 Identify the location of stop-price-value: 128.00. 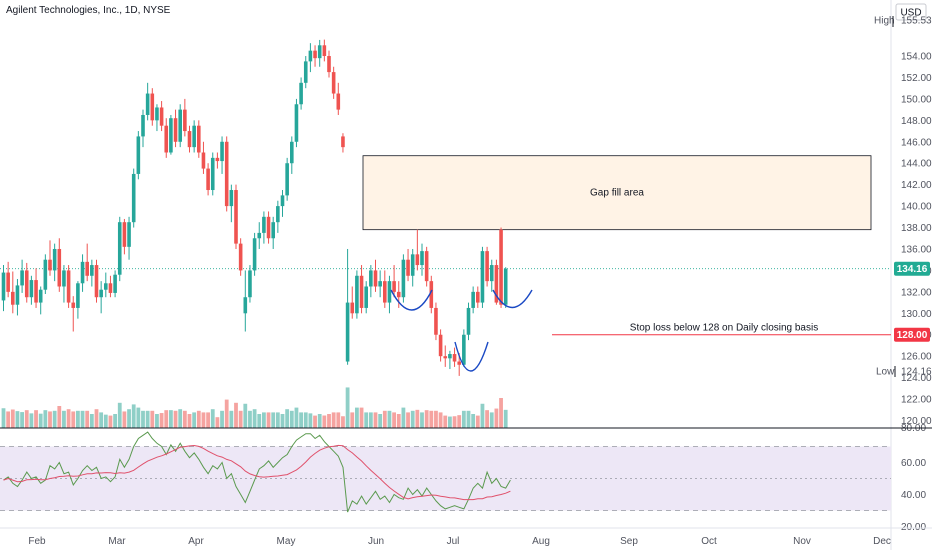
(912, 335).